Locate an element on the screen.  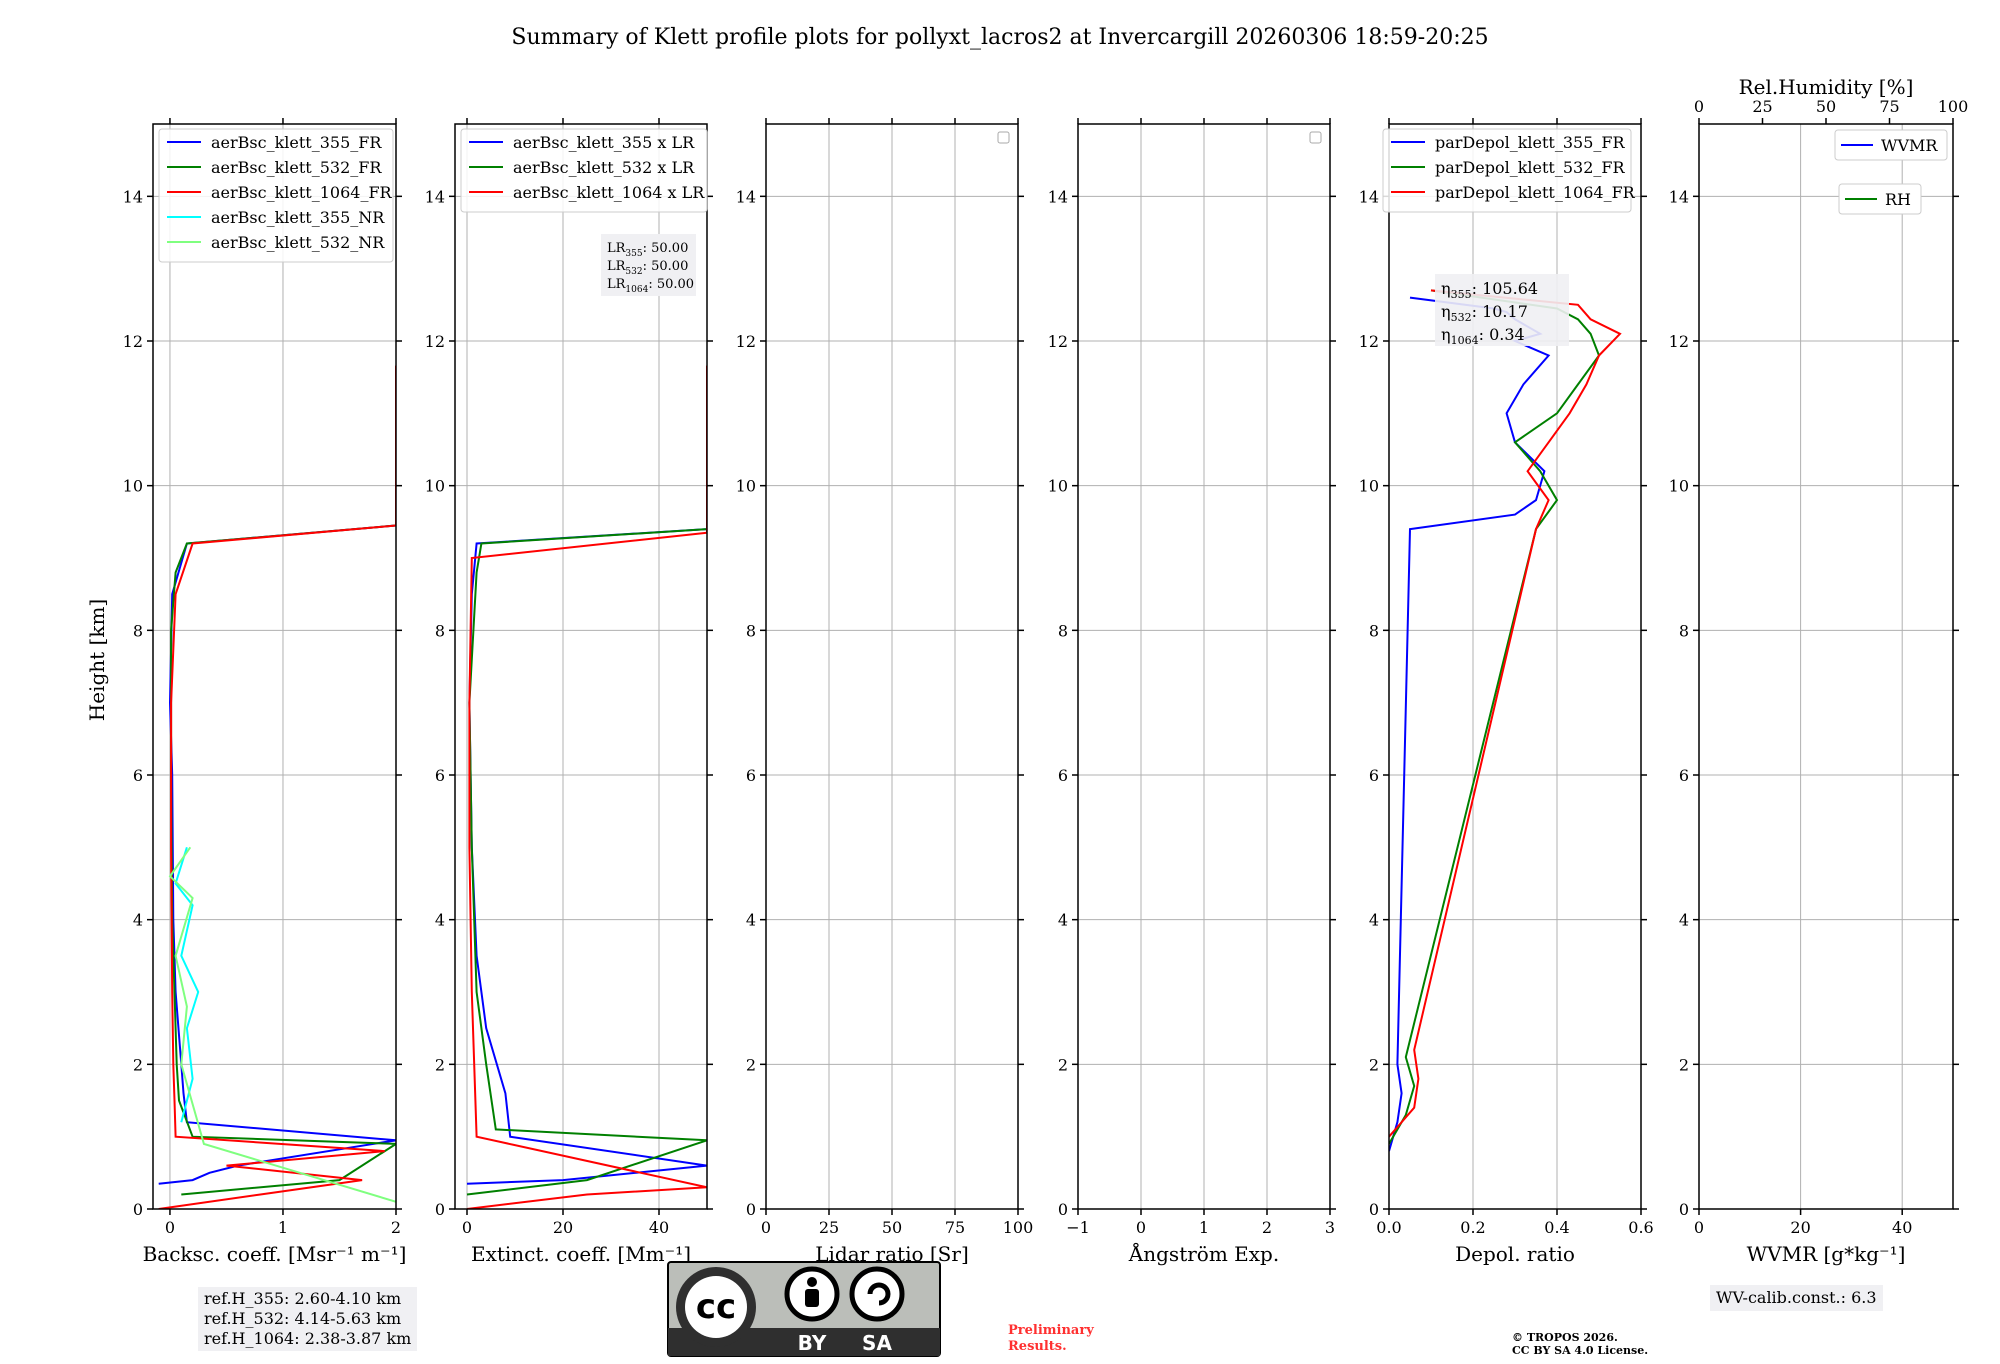
top-tick-label: 100 is located at coordinates (1953, 106).